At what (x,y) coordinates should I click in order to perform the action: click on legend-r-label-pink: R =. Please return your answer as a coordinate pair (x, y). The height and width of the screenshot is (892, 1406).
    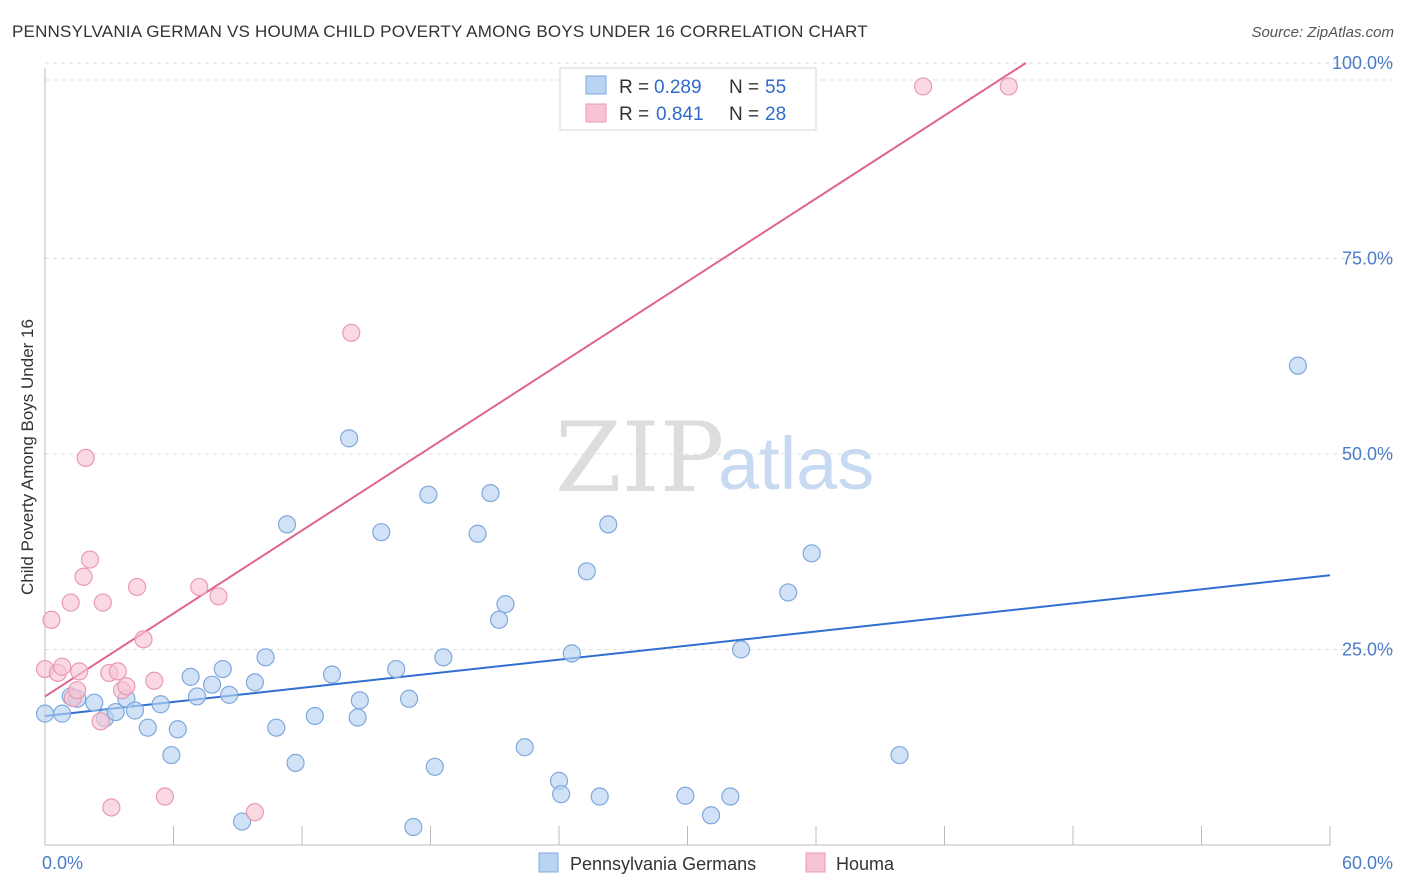
    Looking at the image, I should click on (634, 114).